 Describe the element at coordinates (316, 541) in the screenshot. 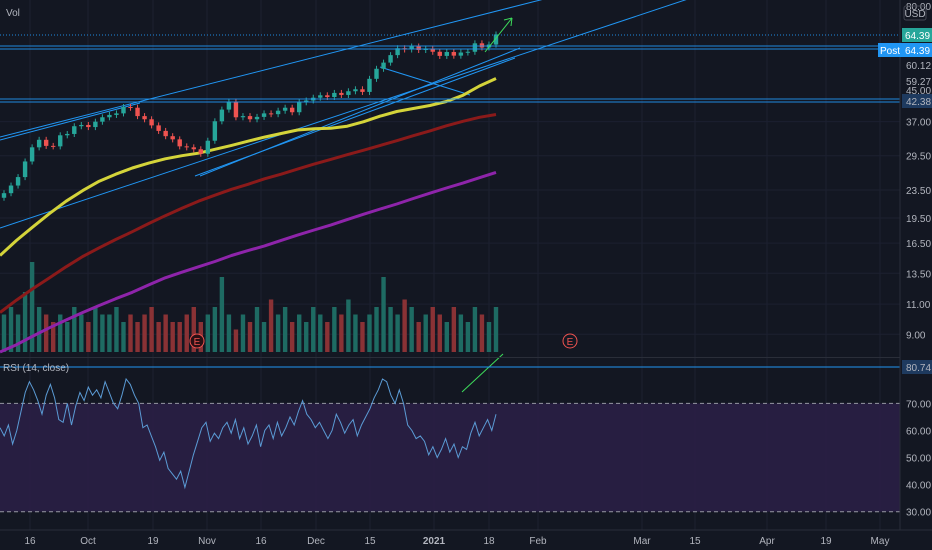

I see `x-tick-label: Dec` at that location.